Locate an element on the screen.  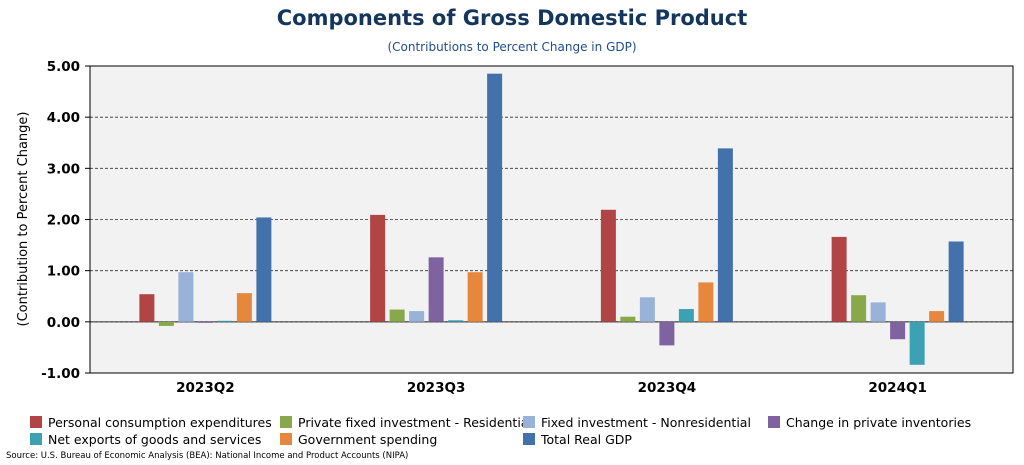
legend-item: Change in private inventories is located at coordinates (869, 422).